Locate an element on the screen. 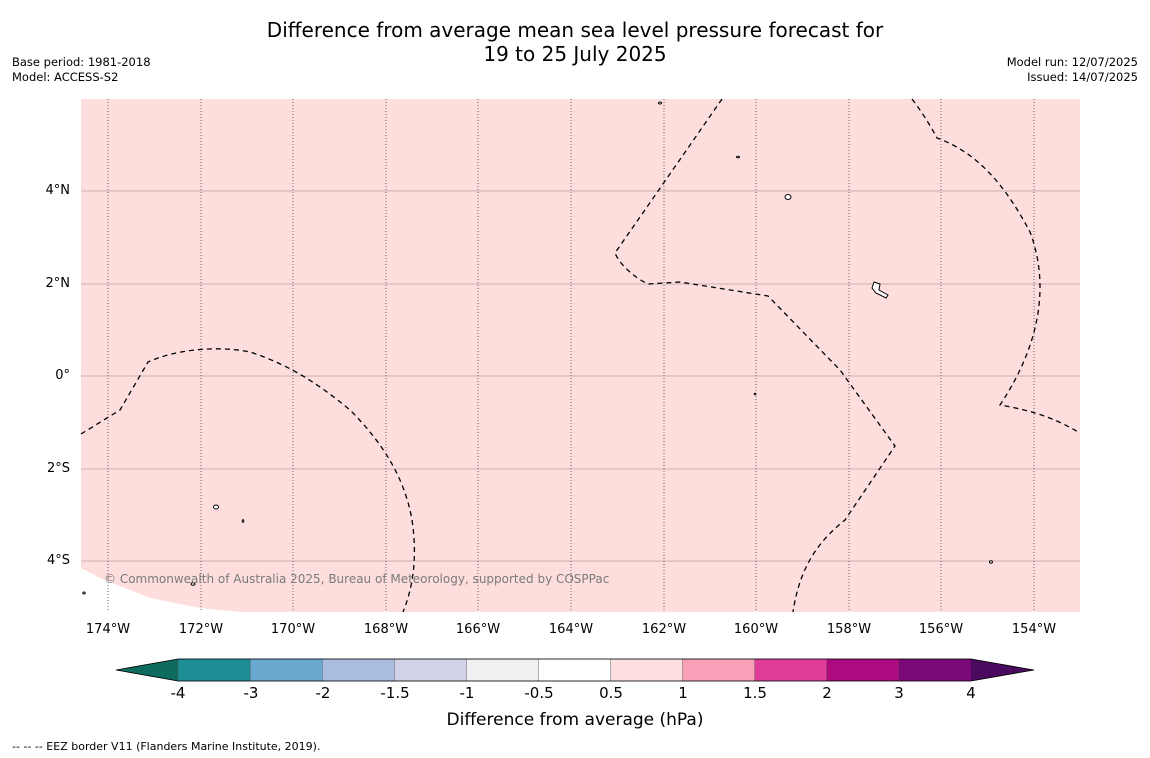 This screenshot has width=1150, height=758. colorbar-tick: 2 is located at coordinates (827, 693).